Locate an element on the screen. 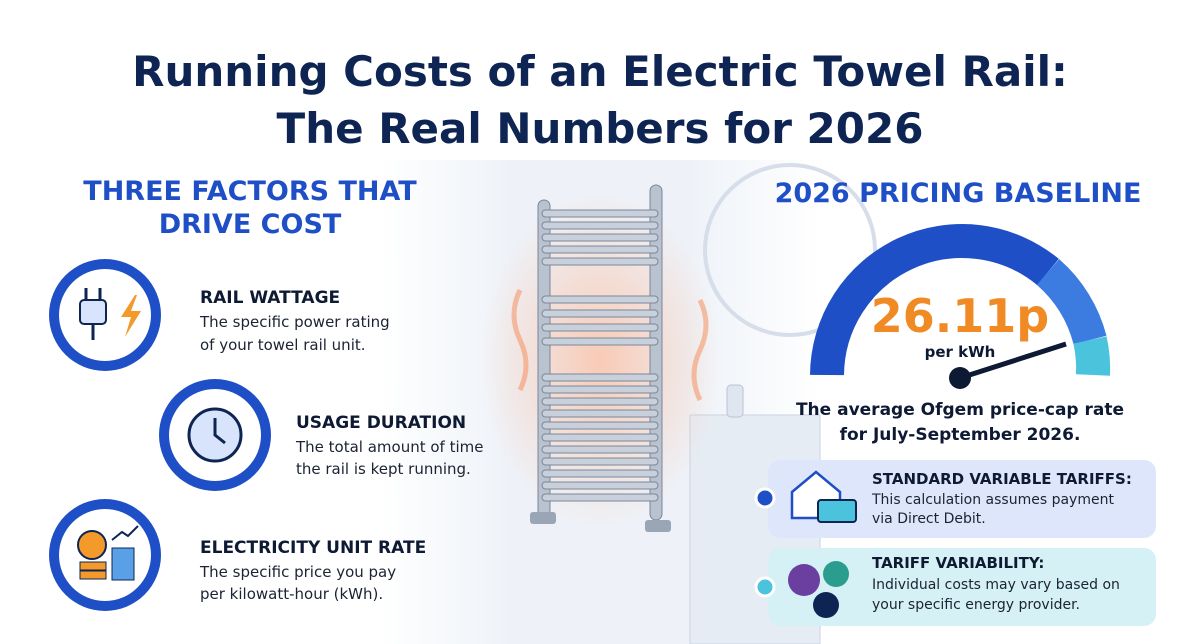 This screenshot has width=1200, height=644. factor-text: The specific price you pay is located at coordinates (297, 572).